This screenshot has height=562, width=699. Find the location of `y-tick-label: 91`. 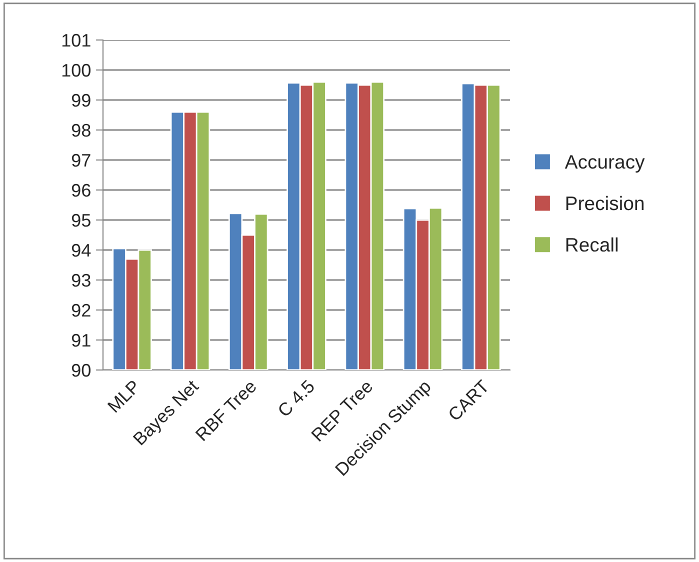

y-tick-label: 91 is located at coordinates (81, 340).